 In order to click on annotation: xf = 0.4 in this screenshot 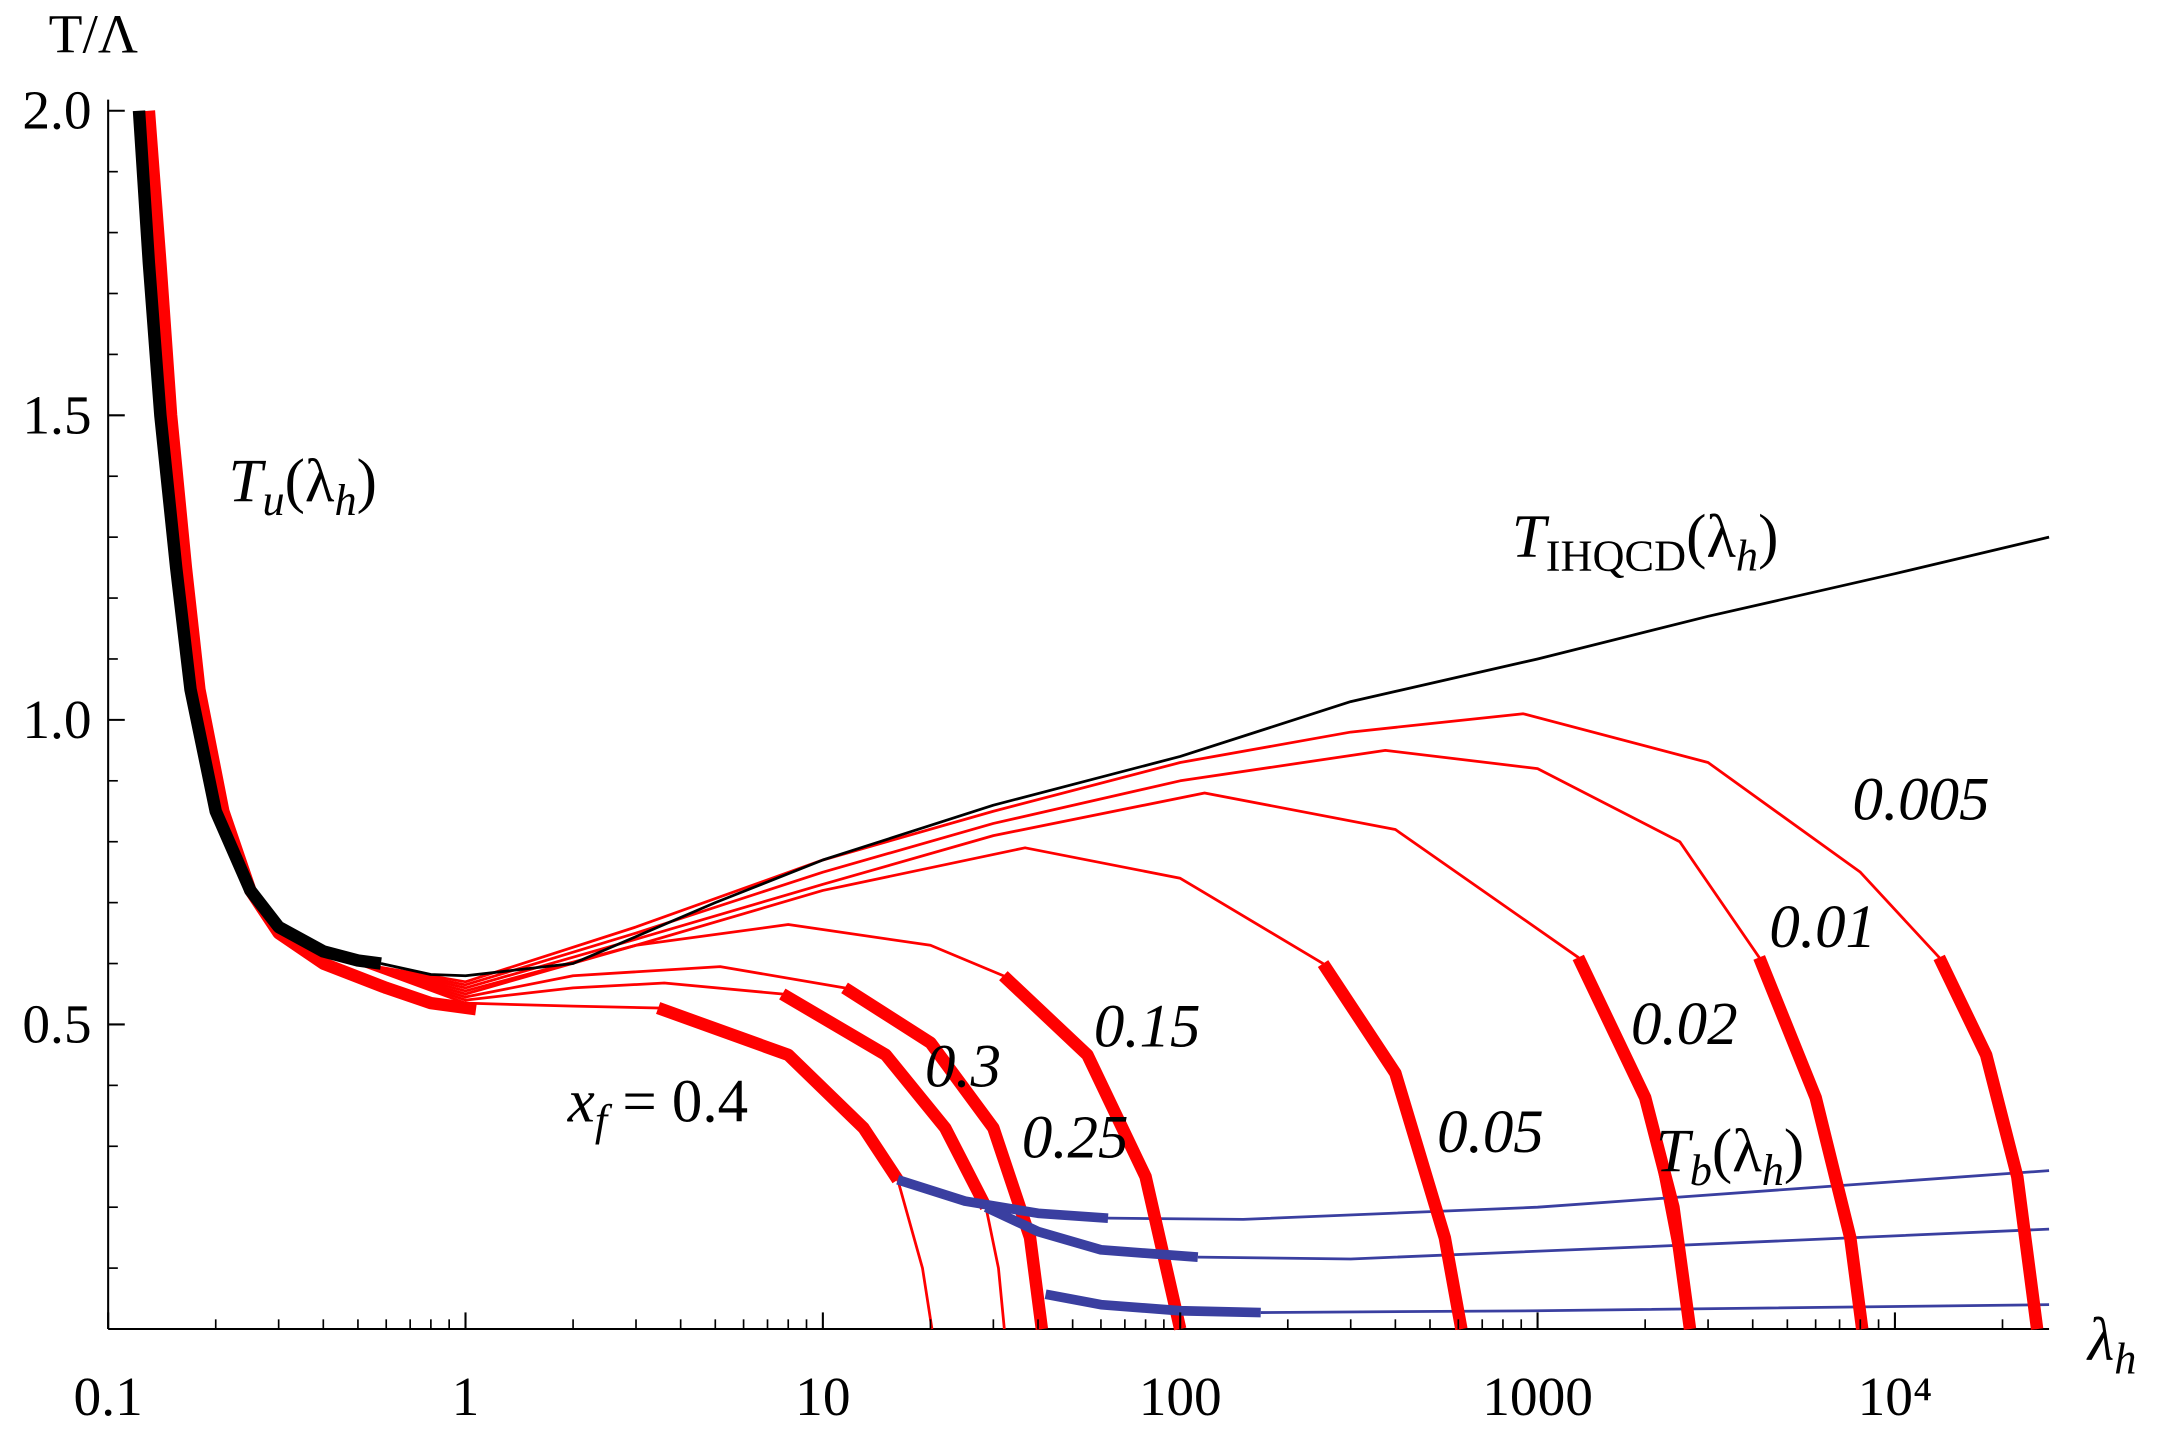, I will do `click(657, 1106)`.